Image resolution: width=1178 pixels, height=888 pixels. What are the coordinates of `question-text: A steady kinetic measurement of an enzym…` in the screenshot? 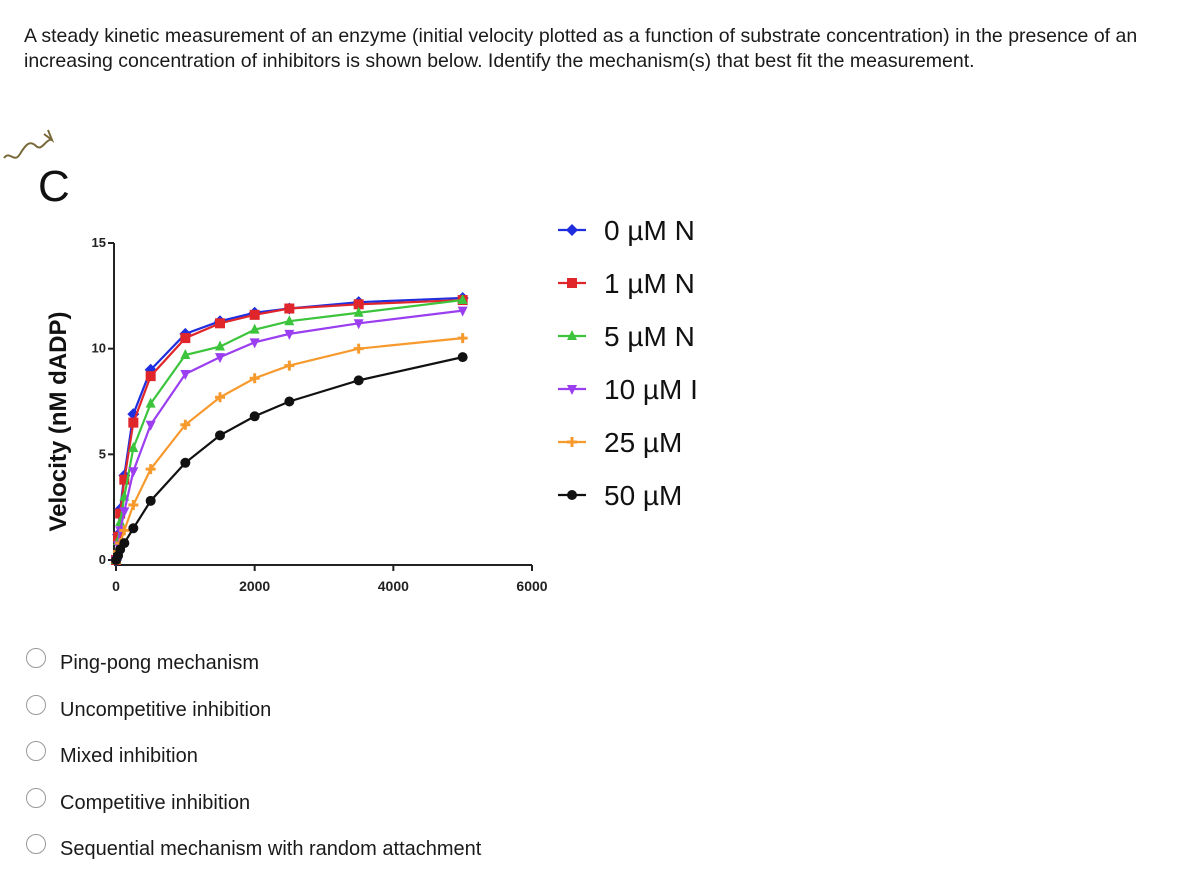 It's located at (581, 48).